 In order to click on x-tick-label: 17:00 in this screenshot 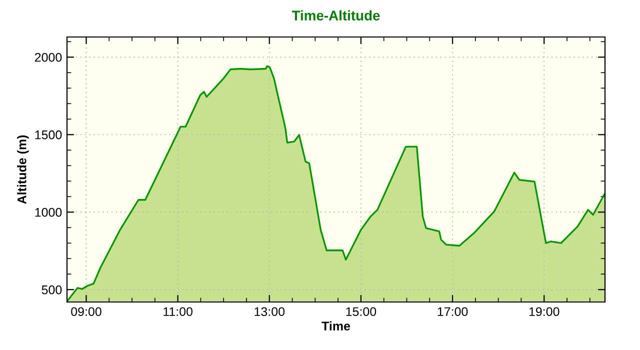, I will do `click(453, 311)`.